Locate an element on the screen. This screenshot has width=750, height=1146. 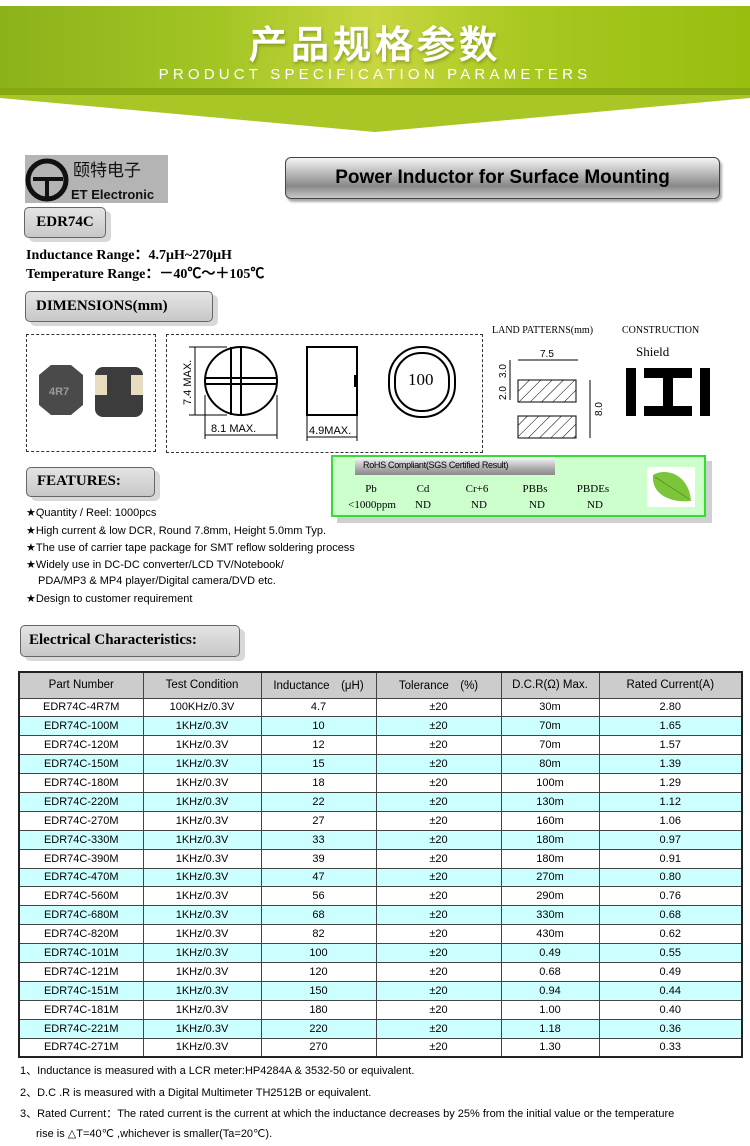
table-row: EDR74C-470M 1KHz/0.3V 47 ±20 270m 0.80 is located at coordinates (380, 877).